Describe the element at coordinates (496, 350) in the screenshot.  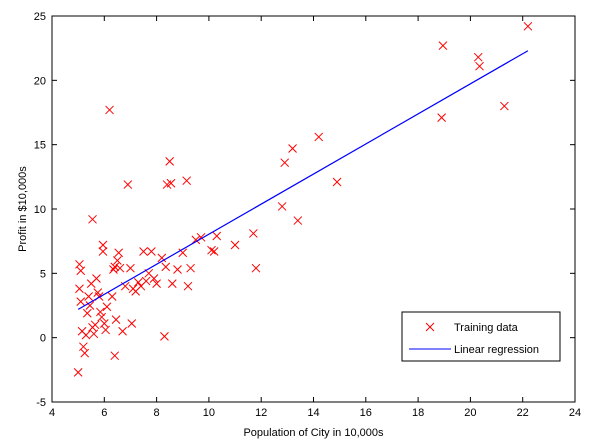
I see `legend-label-regression: Linear regression` at that location.